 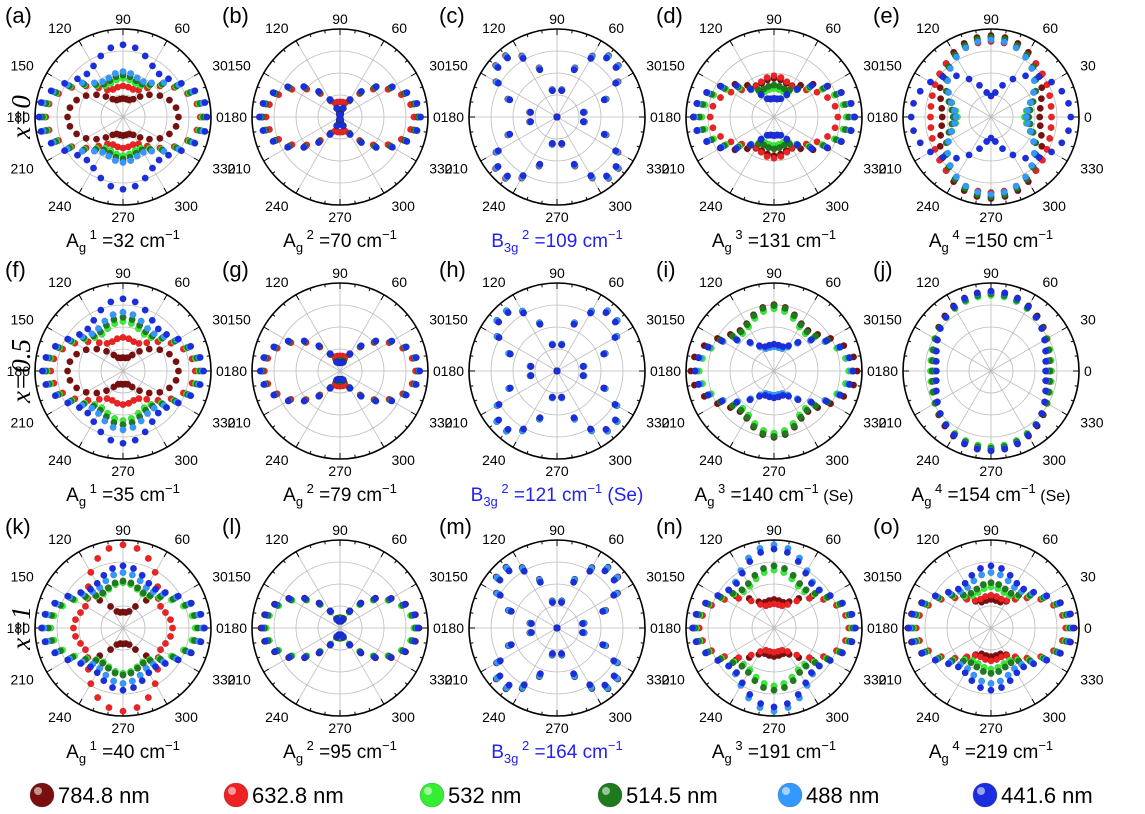 What do you see at coordinates (654, 371) in the screenshot?
I see `angle-tick-label: 0` at bounding box center [654, 371].